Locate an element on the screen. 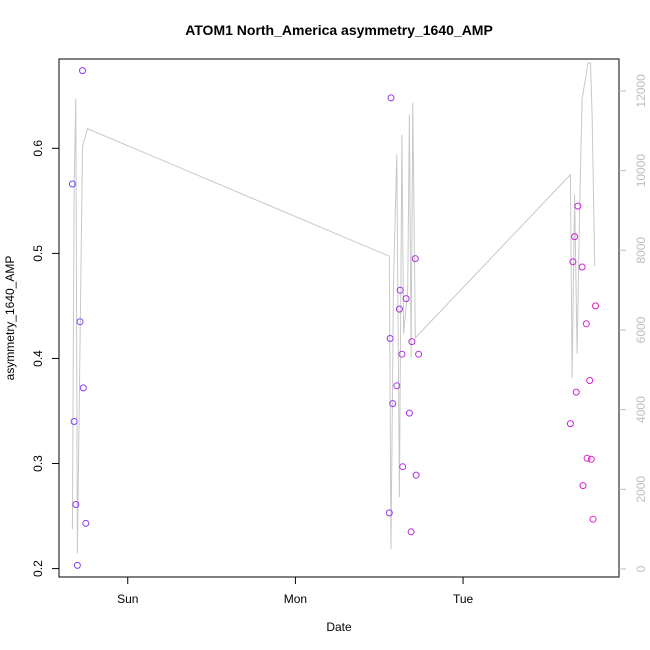  y-axis: 0.2 0.3 0.4 0.5 0.6 is located at coordinates (45, 358).